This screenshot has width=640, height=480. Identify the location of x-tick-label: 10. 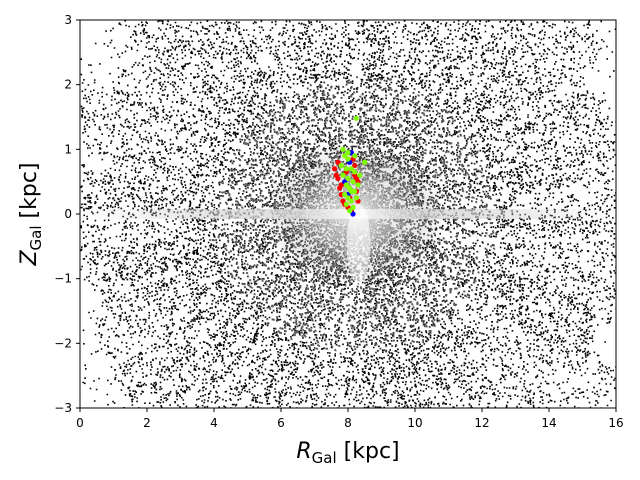
(414, 423).